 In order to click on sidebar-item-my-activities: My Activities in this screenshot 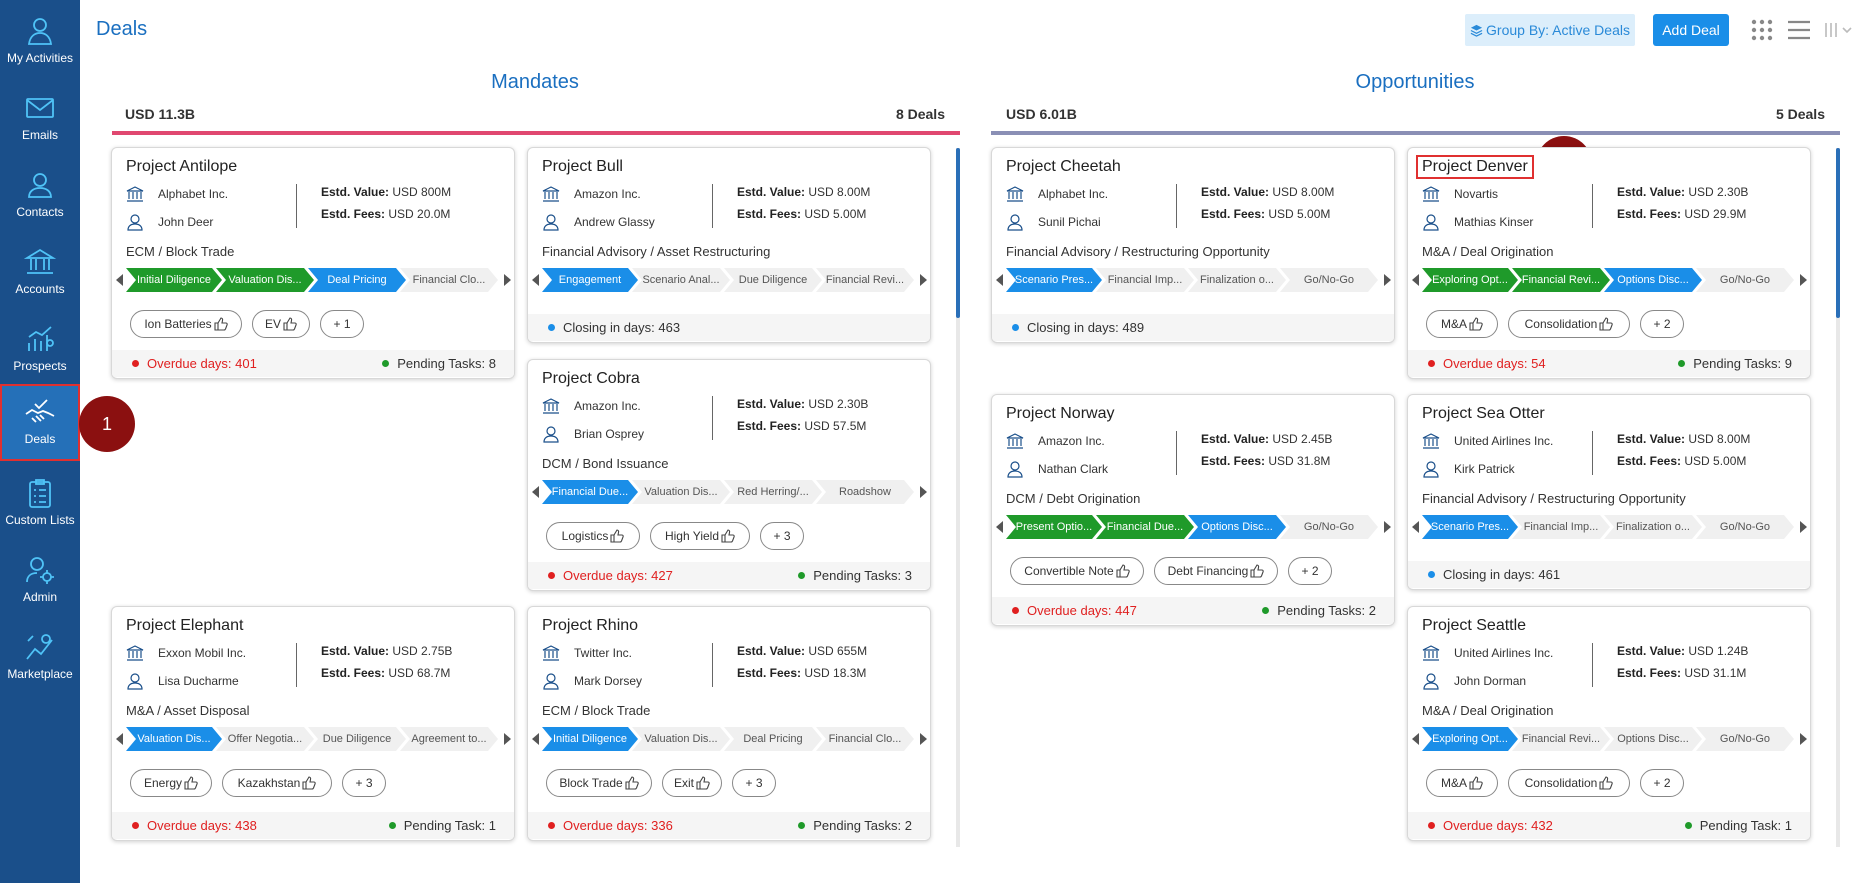, I will do `click(40, 41)`.